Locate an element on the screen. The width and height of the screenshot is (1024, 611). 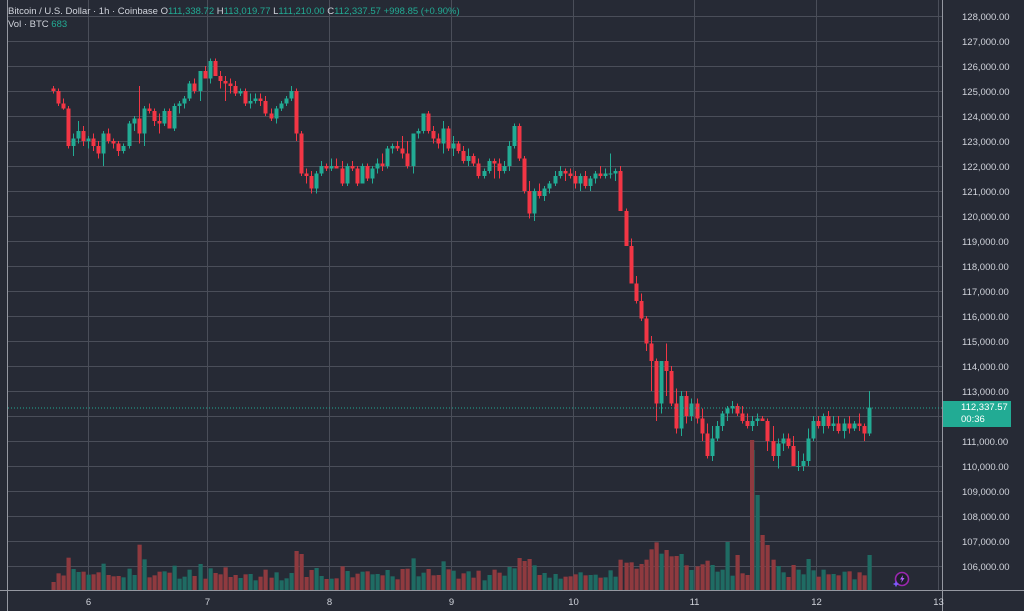
volume-value: 683 is located at coordinates (59, 24).